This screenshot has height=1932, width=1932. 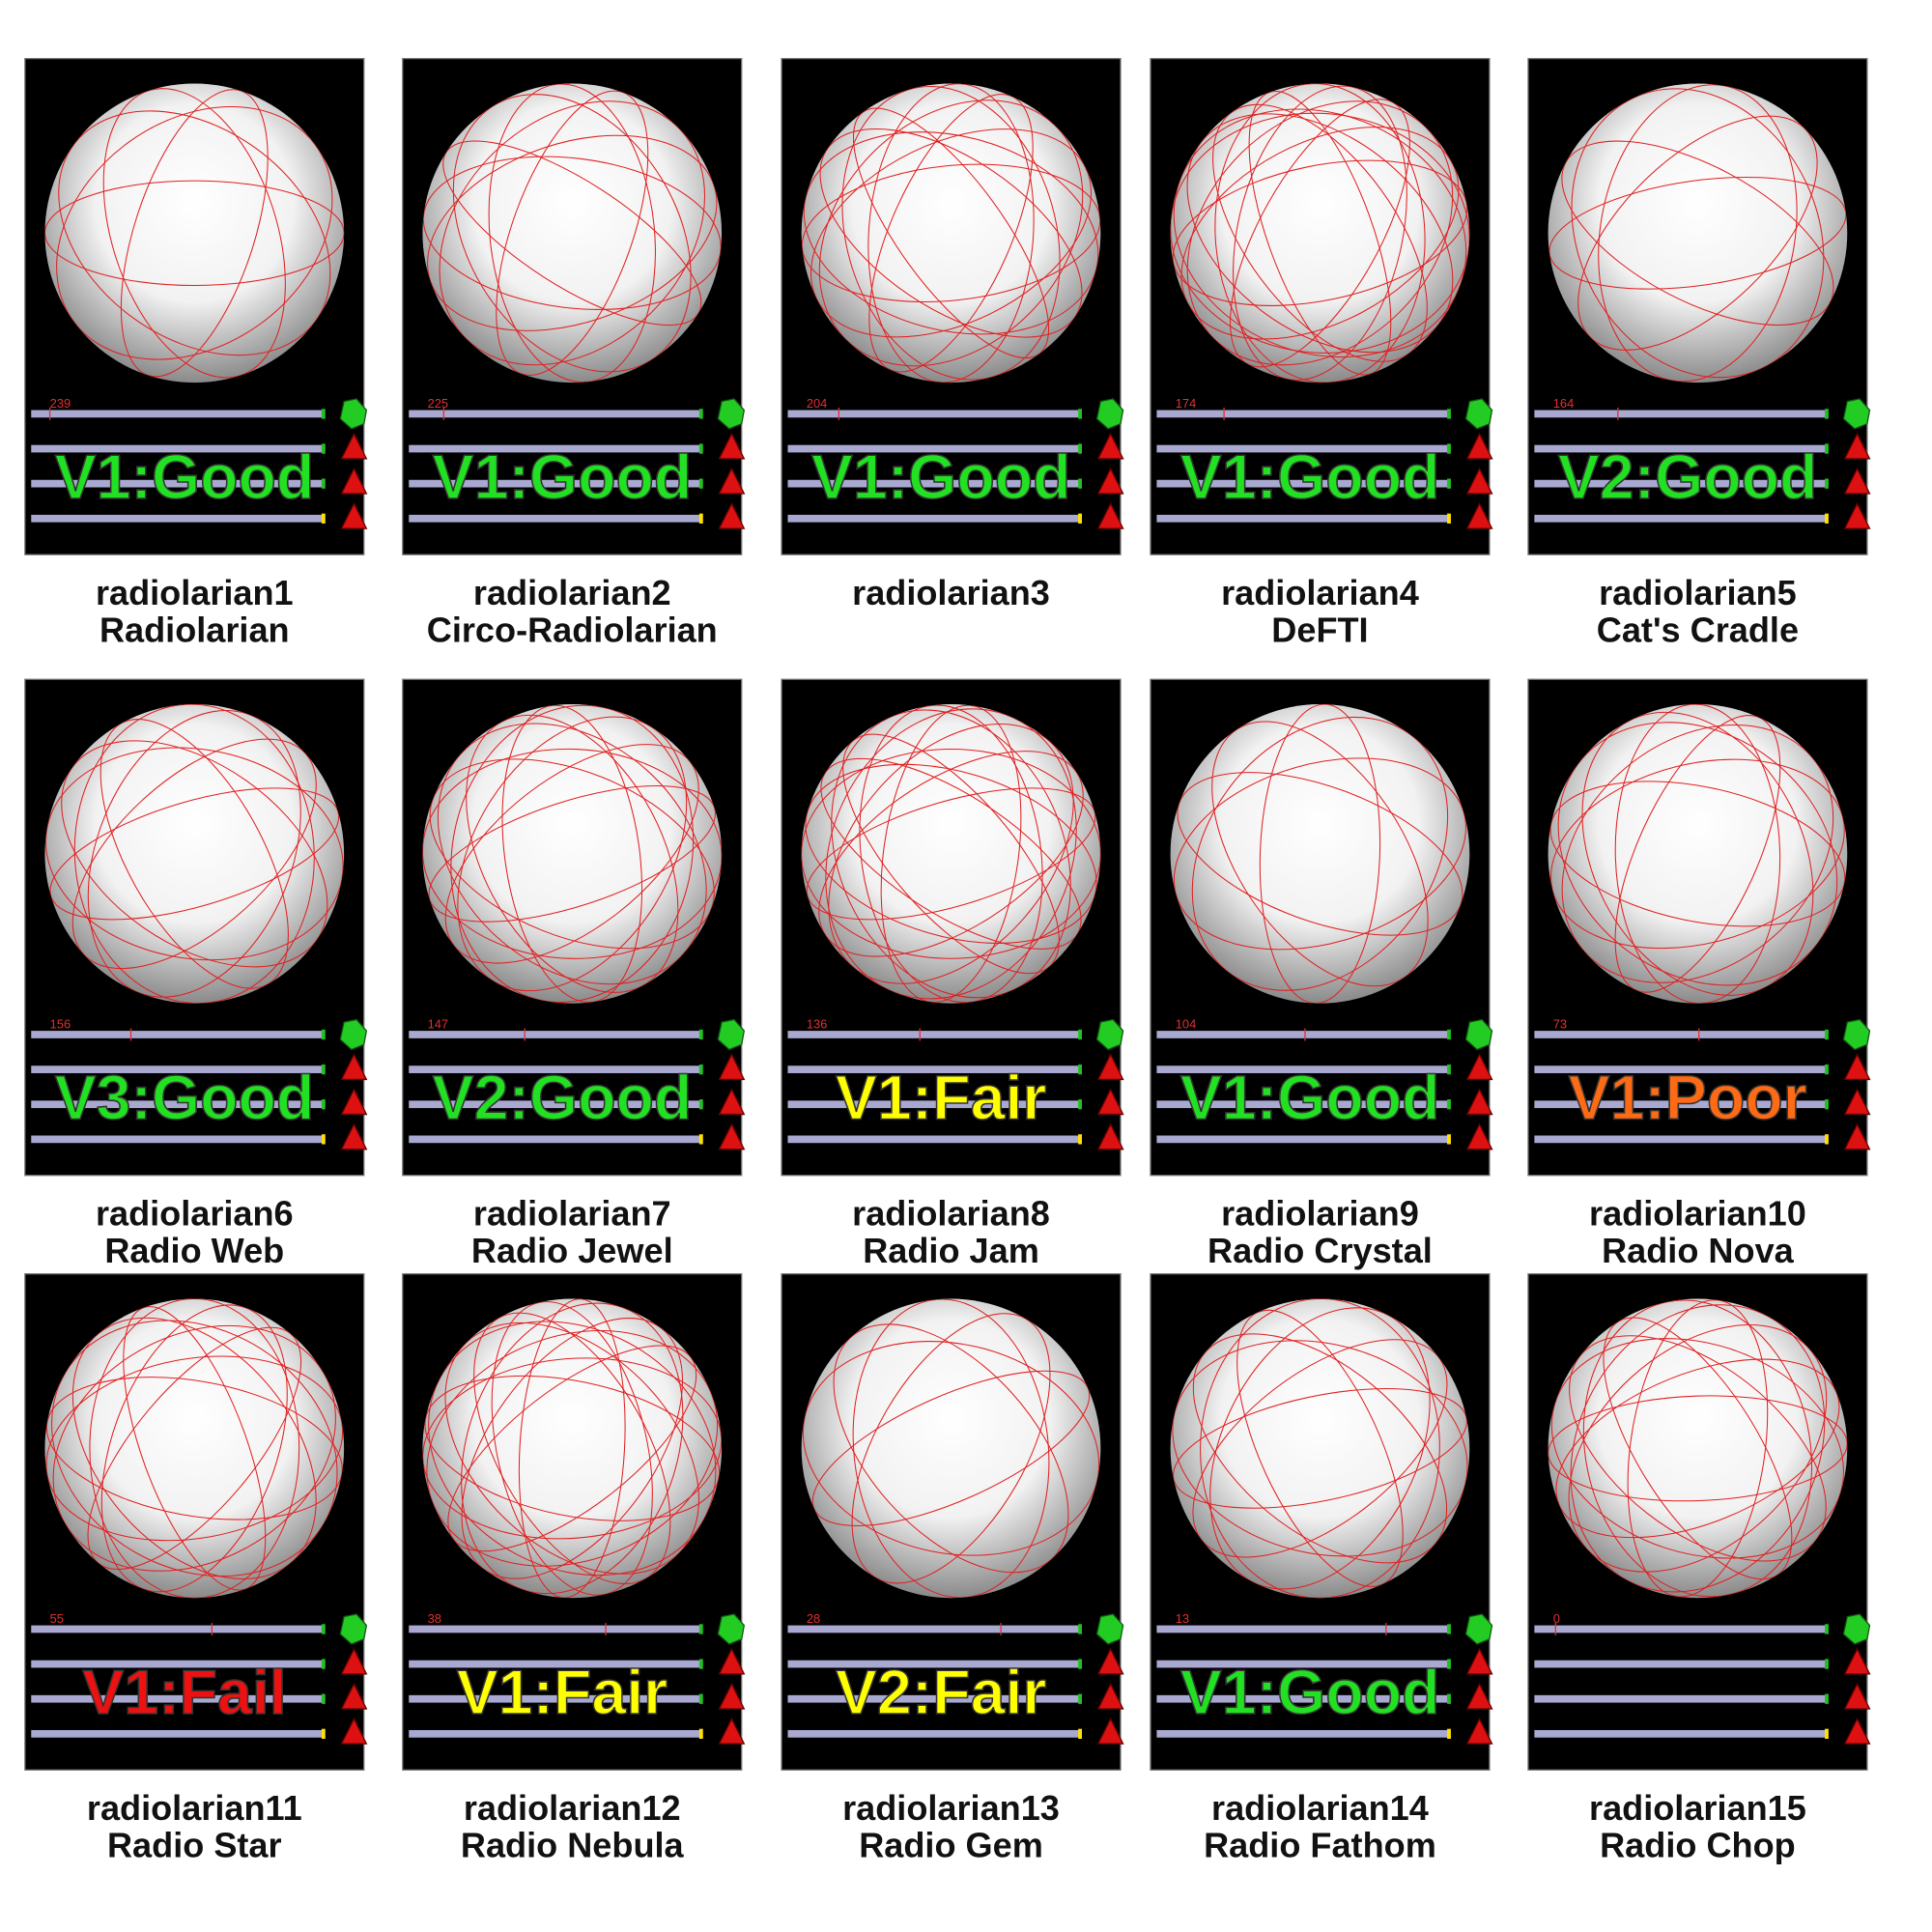 I want to click on panel-name: Radio Nebula, so click(x=573, y=1845).